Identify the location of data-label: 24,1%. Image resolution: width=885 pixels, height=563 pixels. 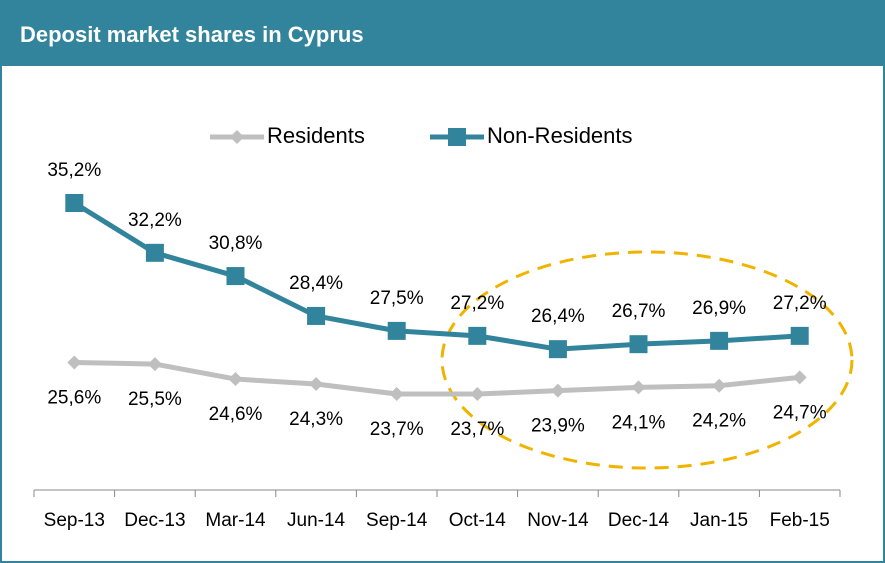
(639, 422).